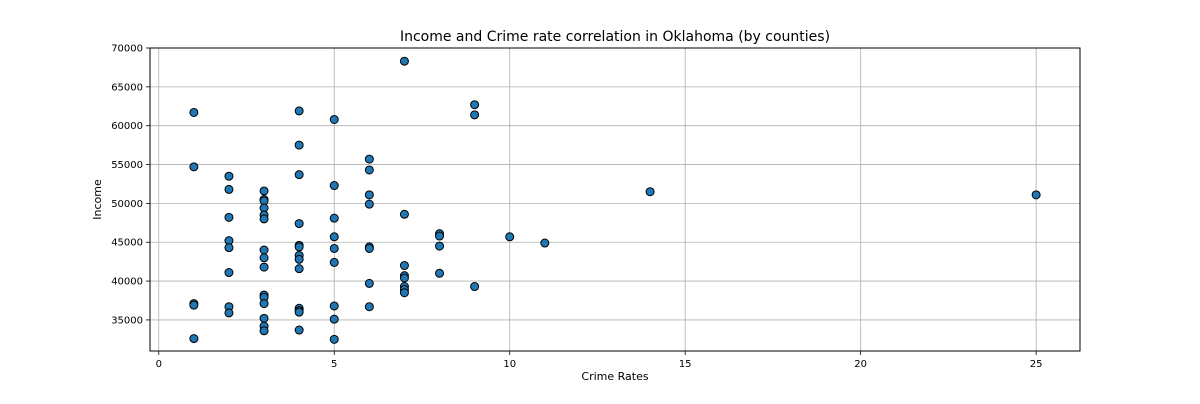  Describe the element at coordinates (860, 364) in the screenshot. I see `x-tick-label: 20` at that location.